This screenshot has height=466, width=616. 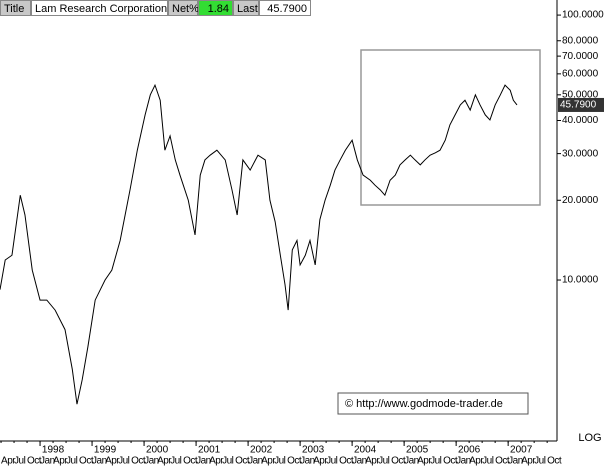 What do you see at coordinates (105, 450) in the screenshot?
I see `x-tick-label: 1999` at bounding box center [105, 450].